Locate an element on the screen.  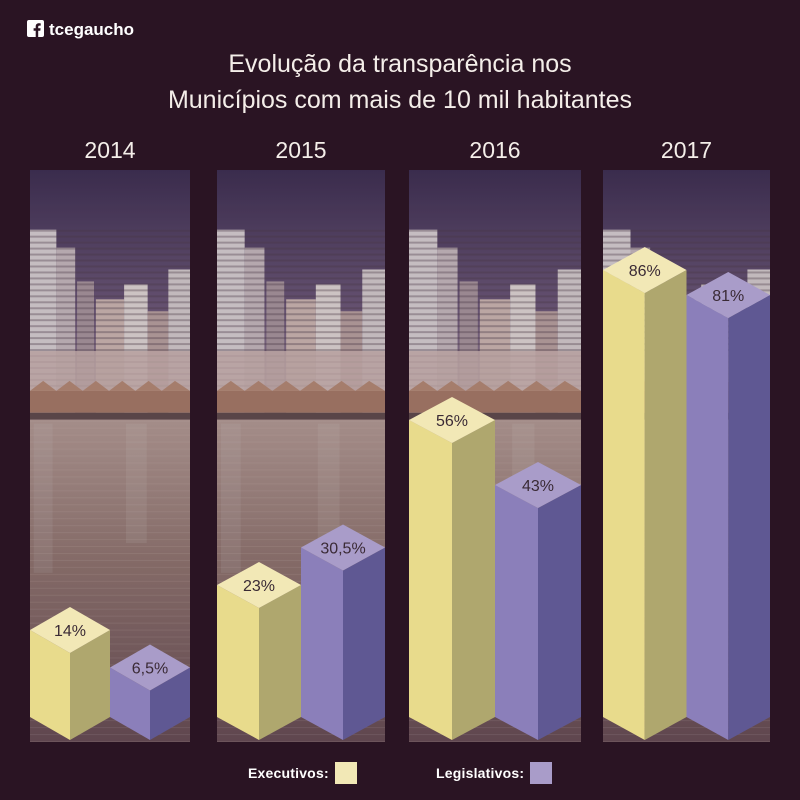
data-label: 43% is located at coordinates (538, 486).